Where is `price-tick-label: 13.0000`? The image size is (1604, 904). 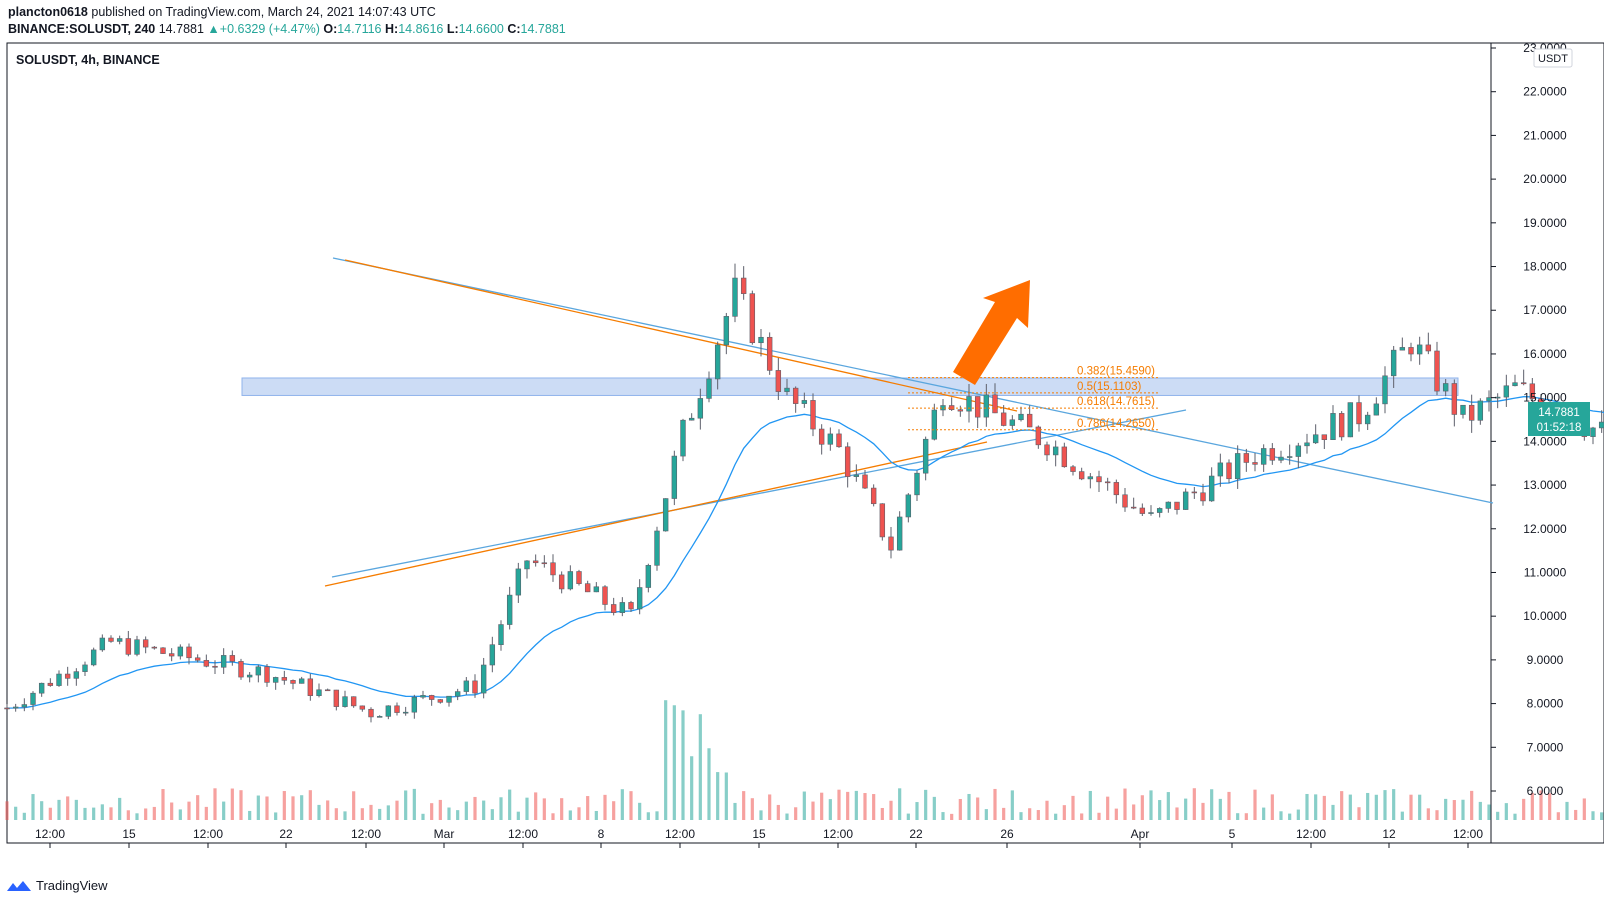
price-tick-label: 13.0000 is located at coordinates (1545, 485).